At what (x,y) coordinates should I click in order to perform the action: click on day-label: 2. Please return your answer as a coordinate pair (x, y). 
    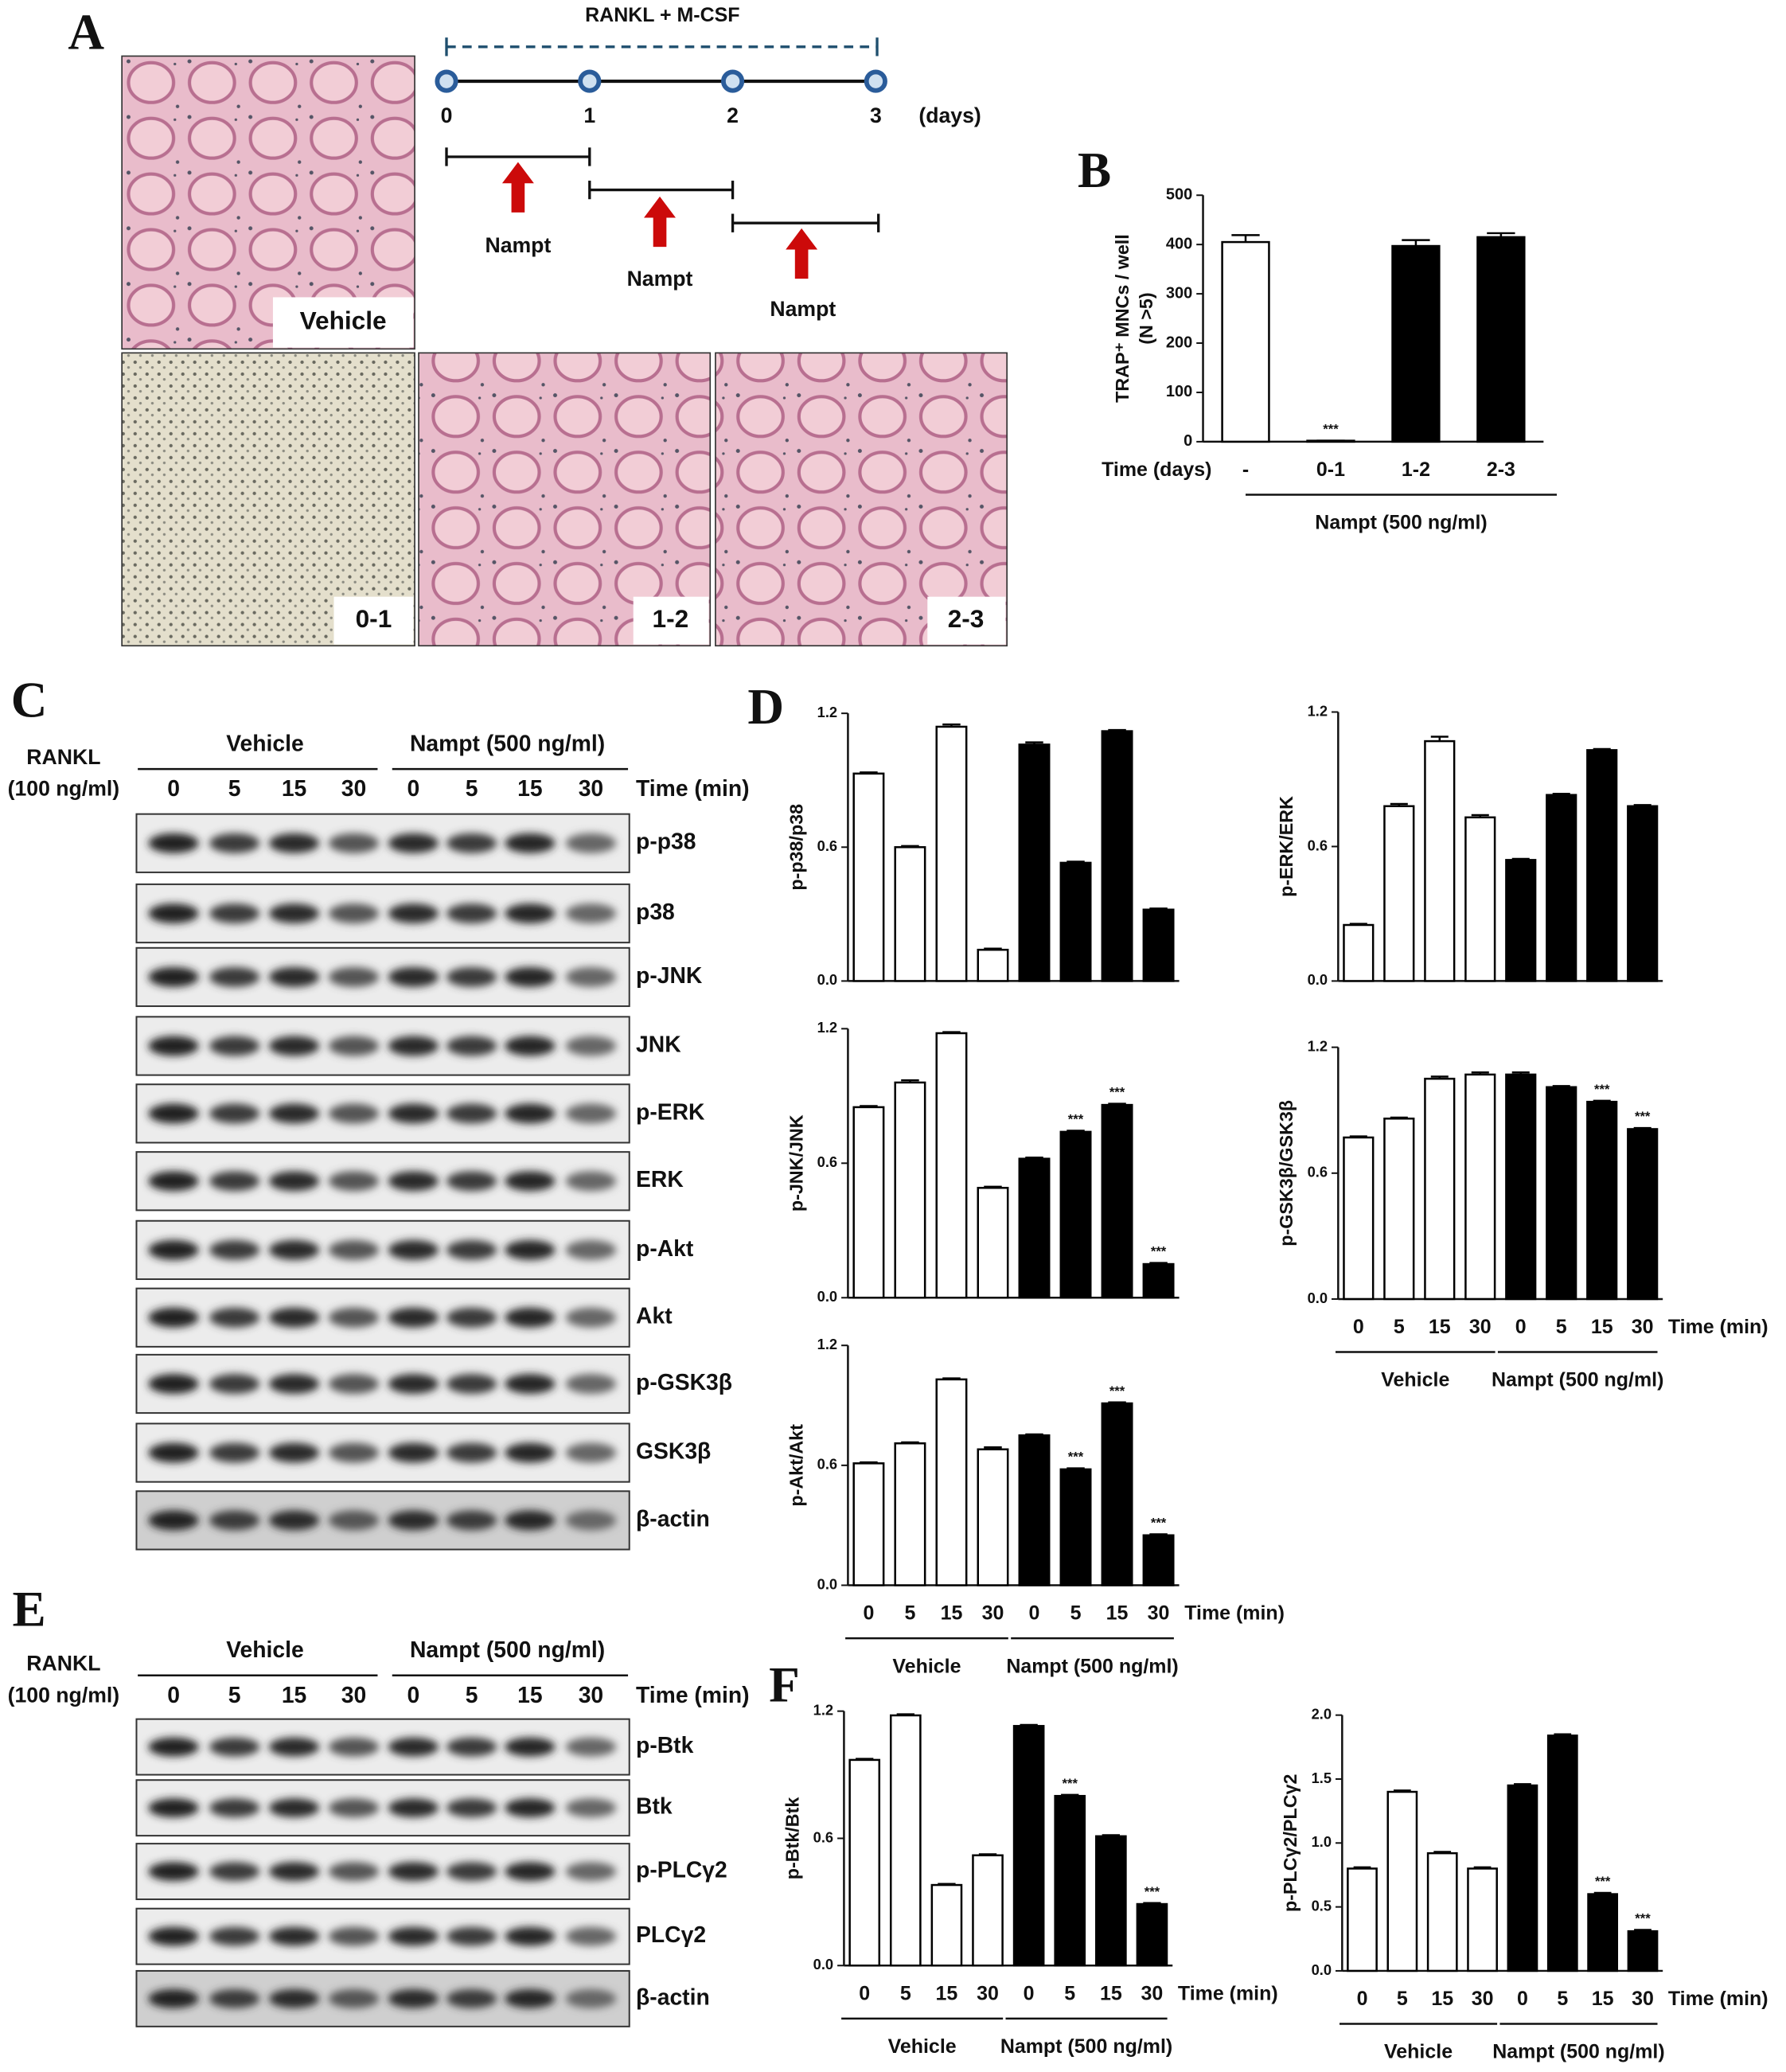
    Looking at the image, I should click on (733, 115).